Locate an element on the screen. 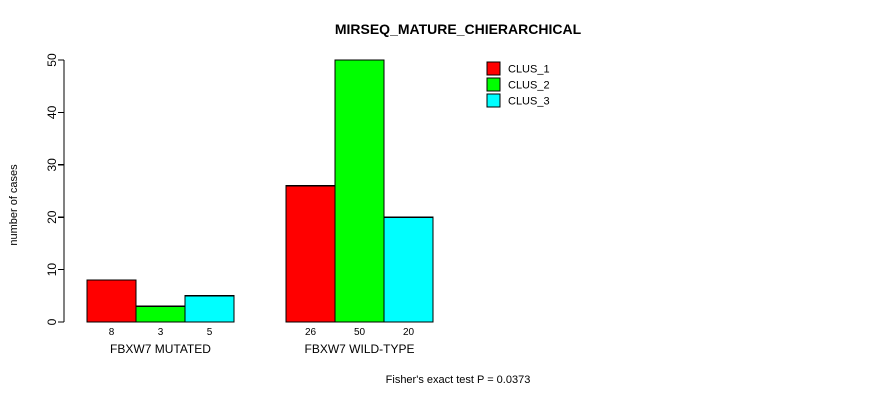  y-tick-label: 50 is located at coordinates (52, 60).